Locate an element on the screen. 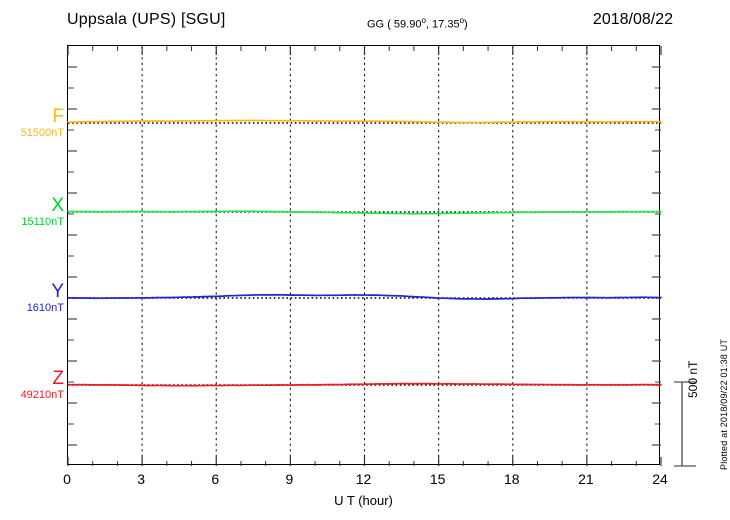  x-tick-label-12: 12 is located at coordinates (363, 479).